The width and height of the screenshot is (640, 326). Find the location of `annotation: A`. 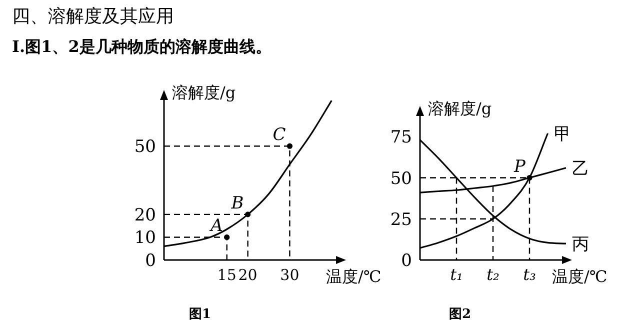

annotation: A is located at coordinates (215, 226).